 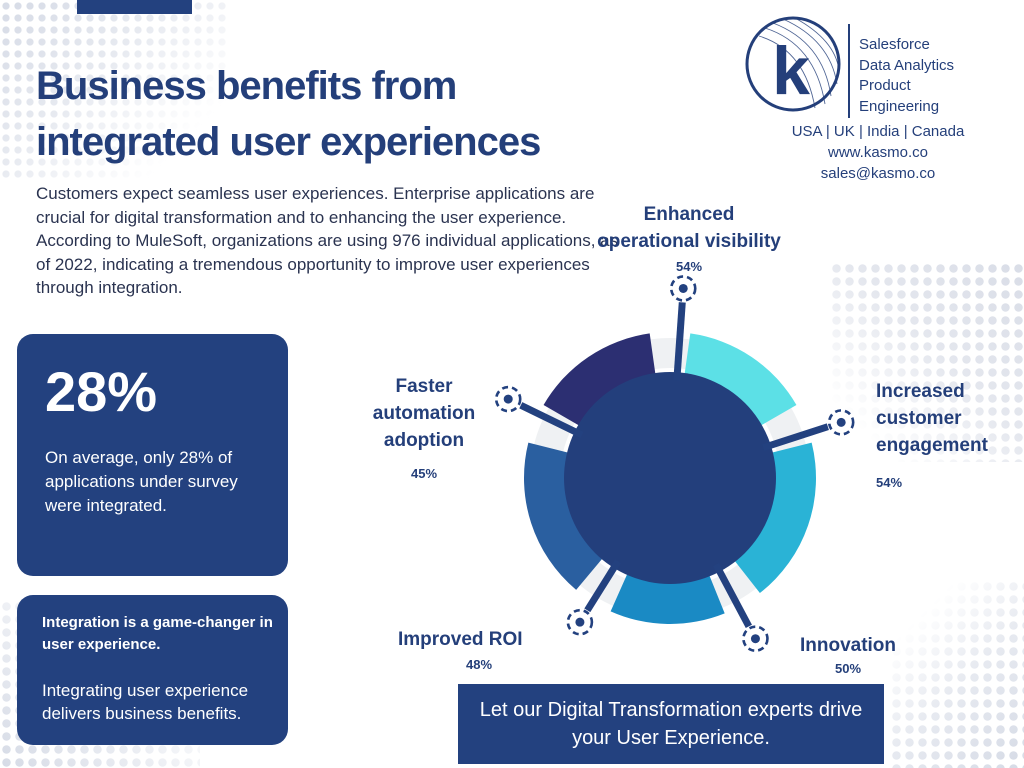 I want to click on kasmo-logo: k, so click(x=793, y=64).